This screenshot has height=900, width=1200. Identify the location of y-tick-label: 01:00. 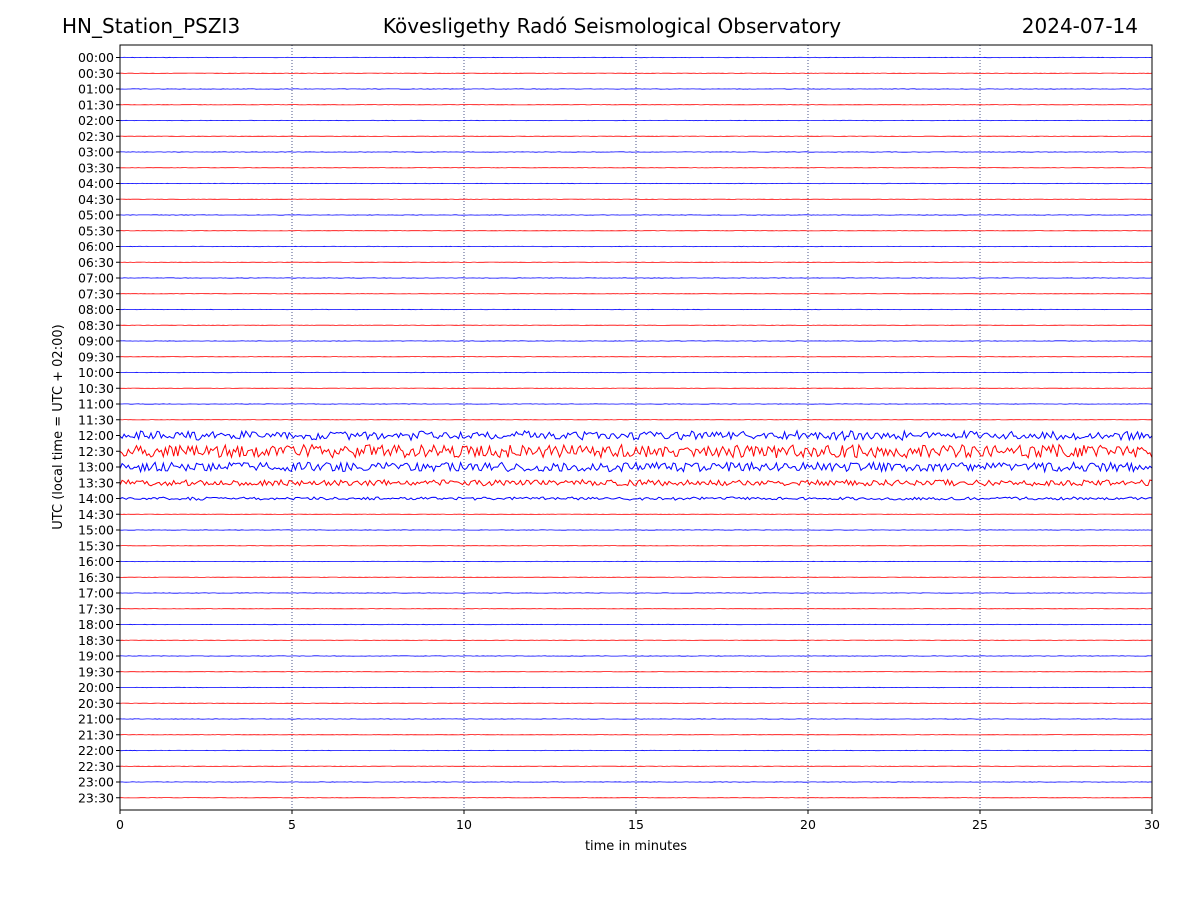
(96, 89).